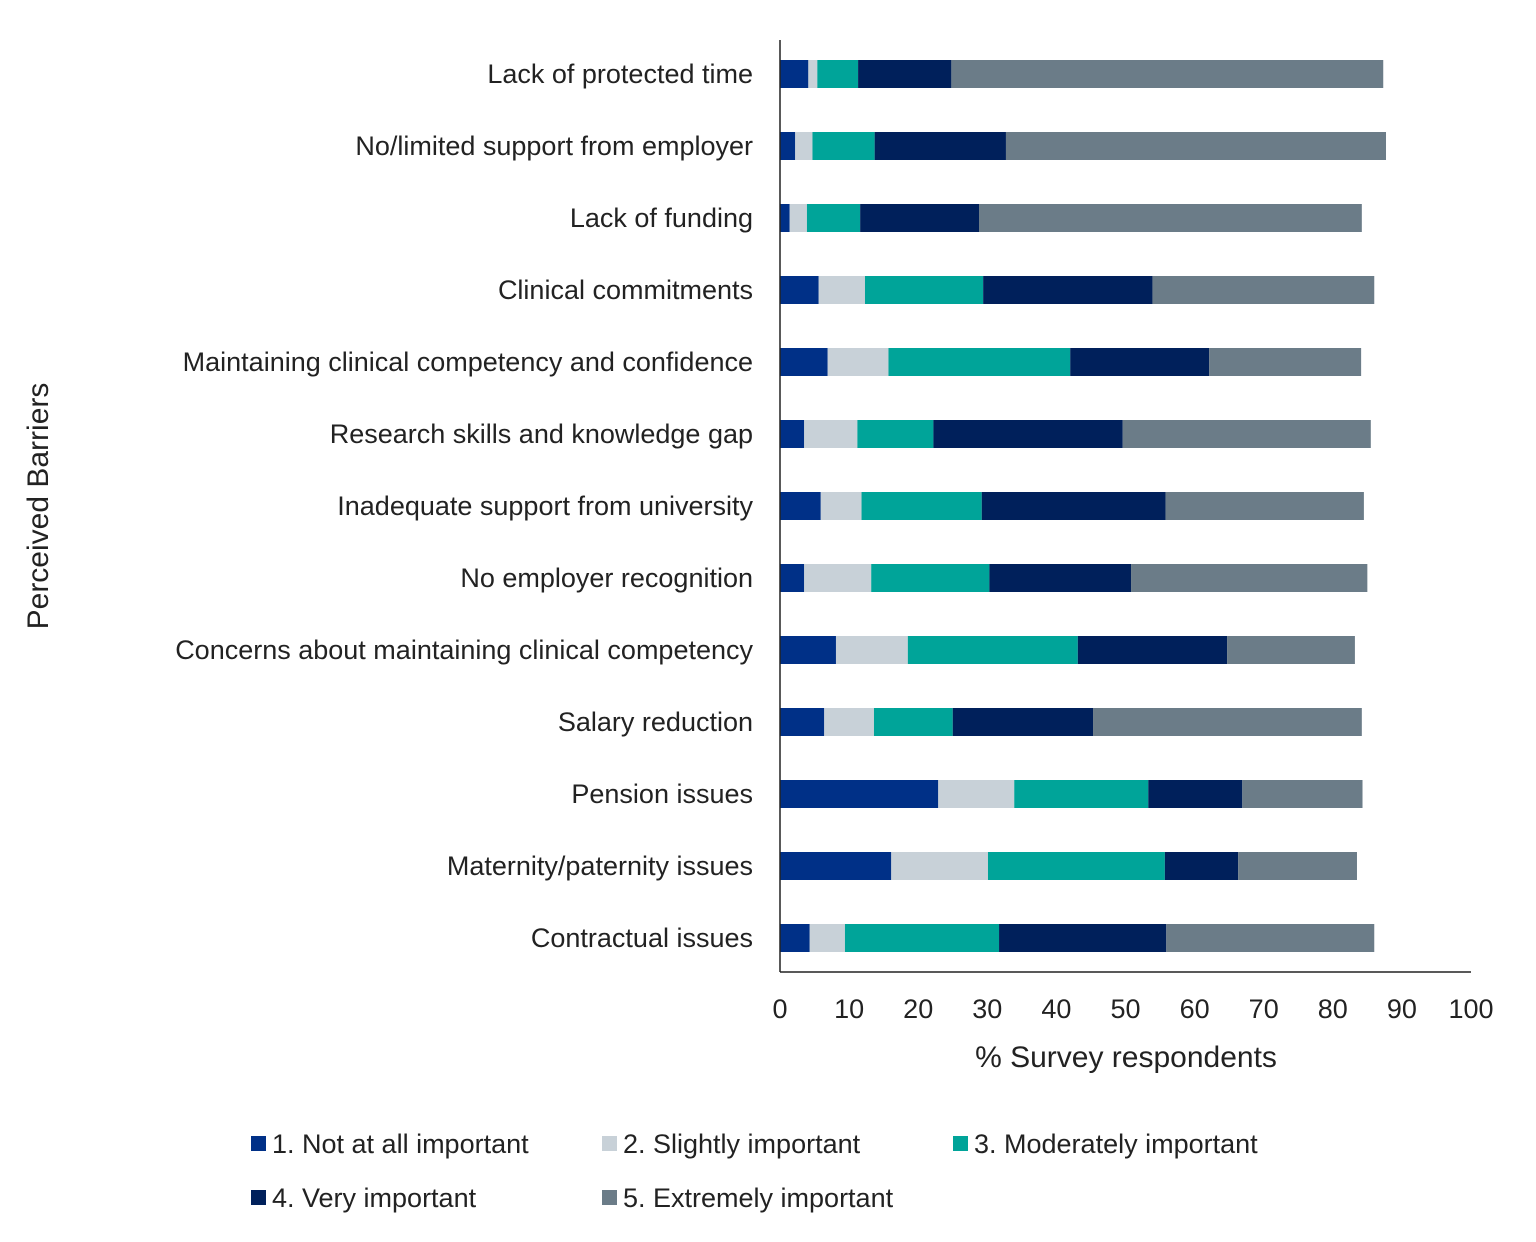  Describe the element at coordinates (662, 794) in the screenshot. I see `category-label: Pension issues` at that location.